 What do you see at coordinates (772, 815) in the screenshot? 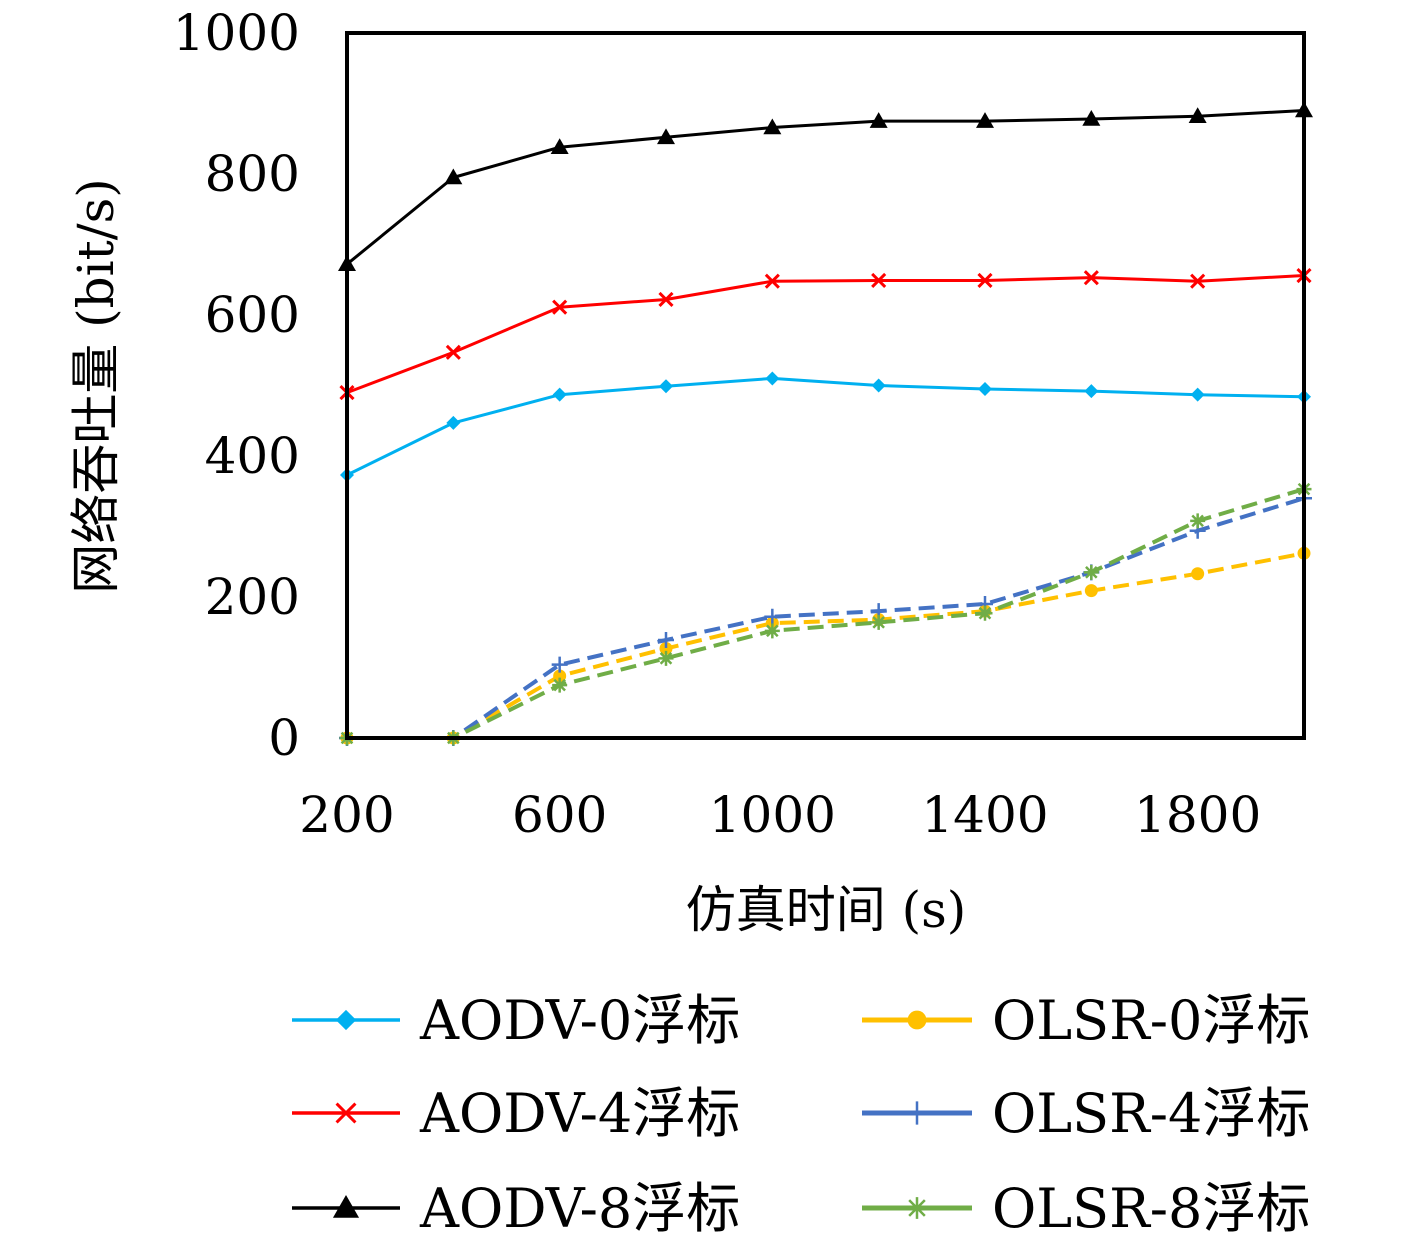
I see `x-tick-label: 1000` at bounding box center [772, 815].